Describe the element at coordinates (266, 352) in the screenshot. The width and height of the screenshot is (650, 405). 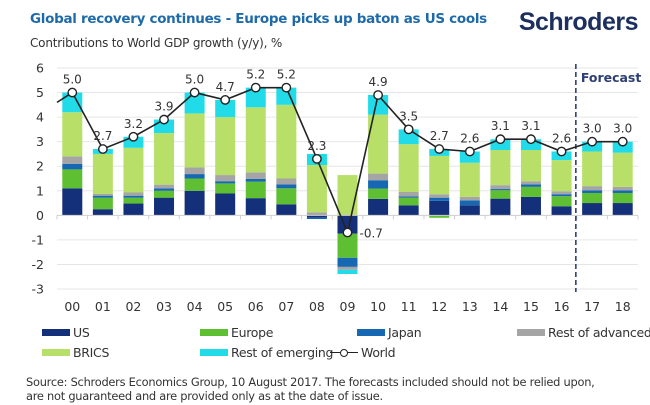
I see `legend-item-rest-of-emerging: Rest of emerging` at that location.